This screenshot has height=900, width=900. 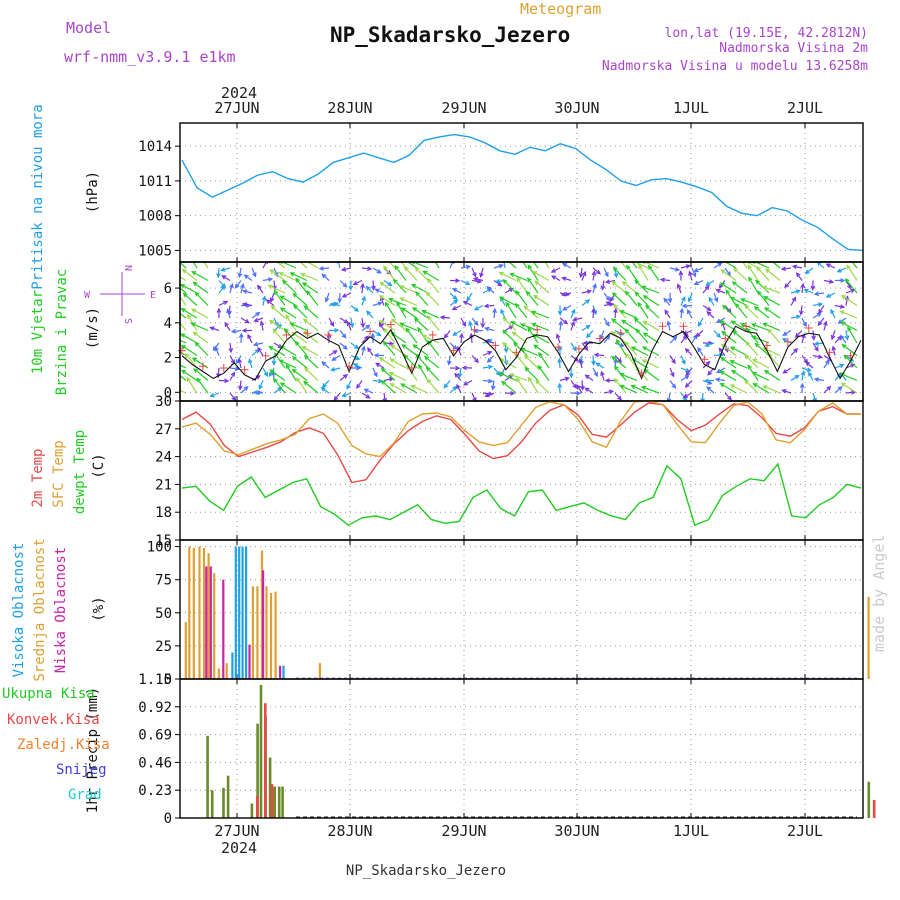 I want to click on cloud-low-bar, so click(x=210, y=622).